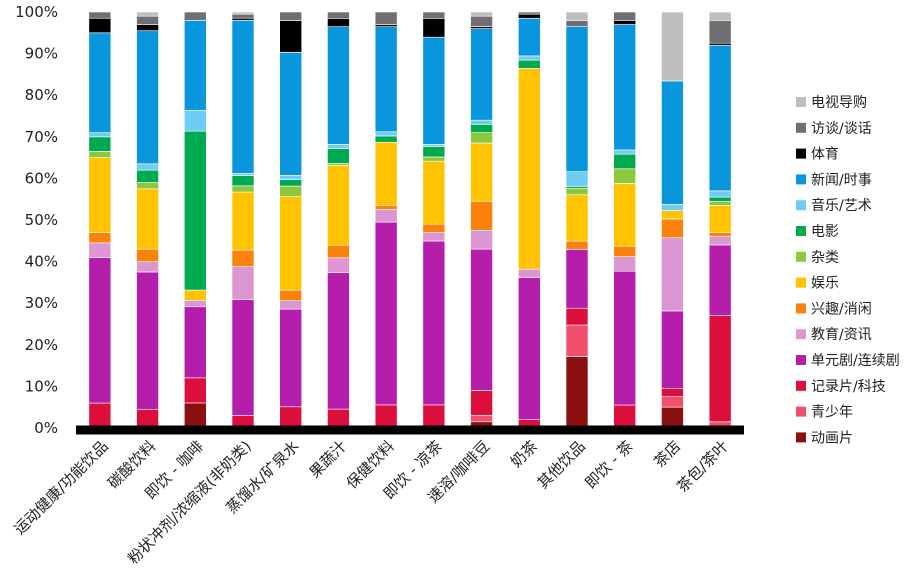 The image size is (904, 573). What do you see at coordinates (41, 137) in the screenshot?
I see `y-tick-label: 70%` at bounding box center [41, 137].